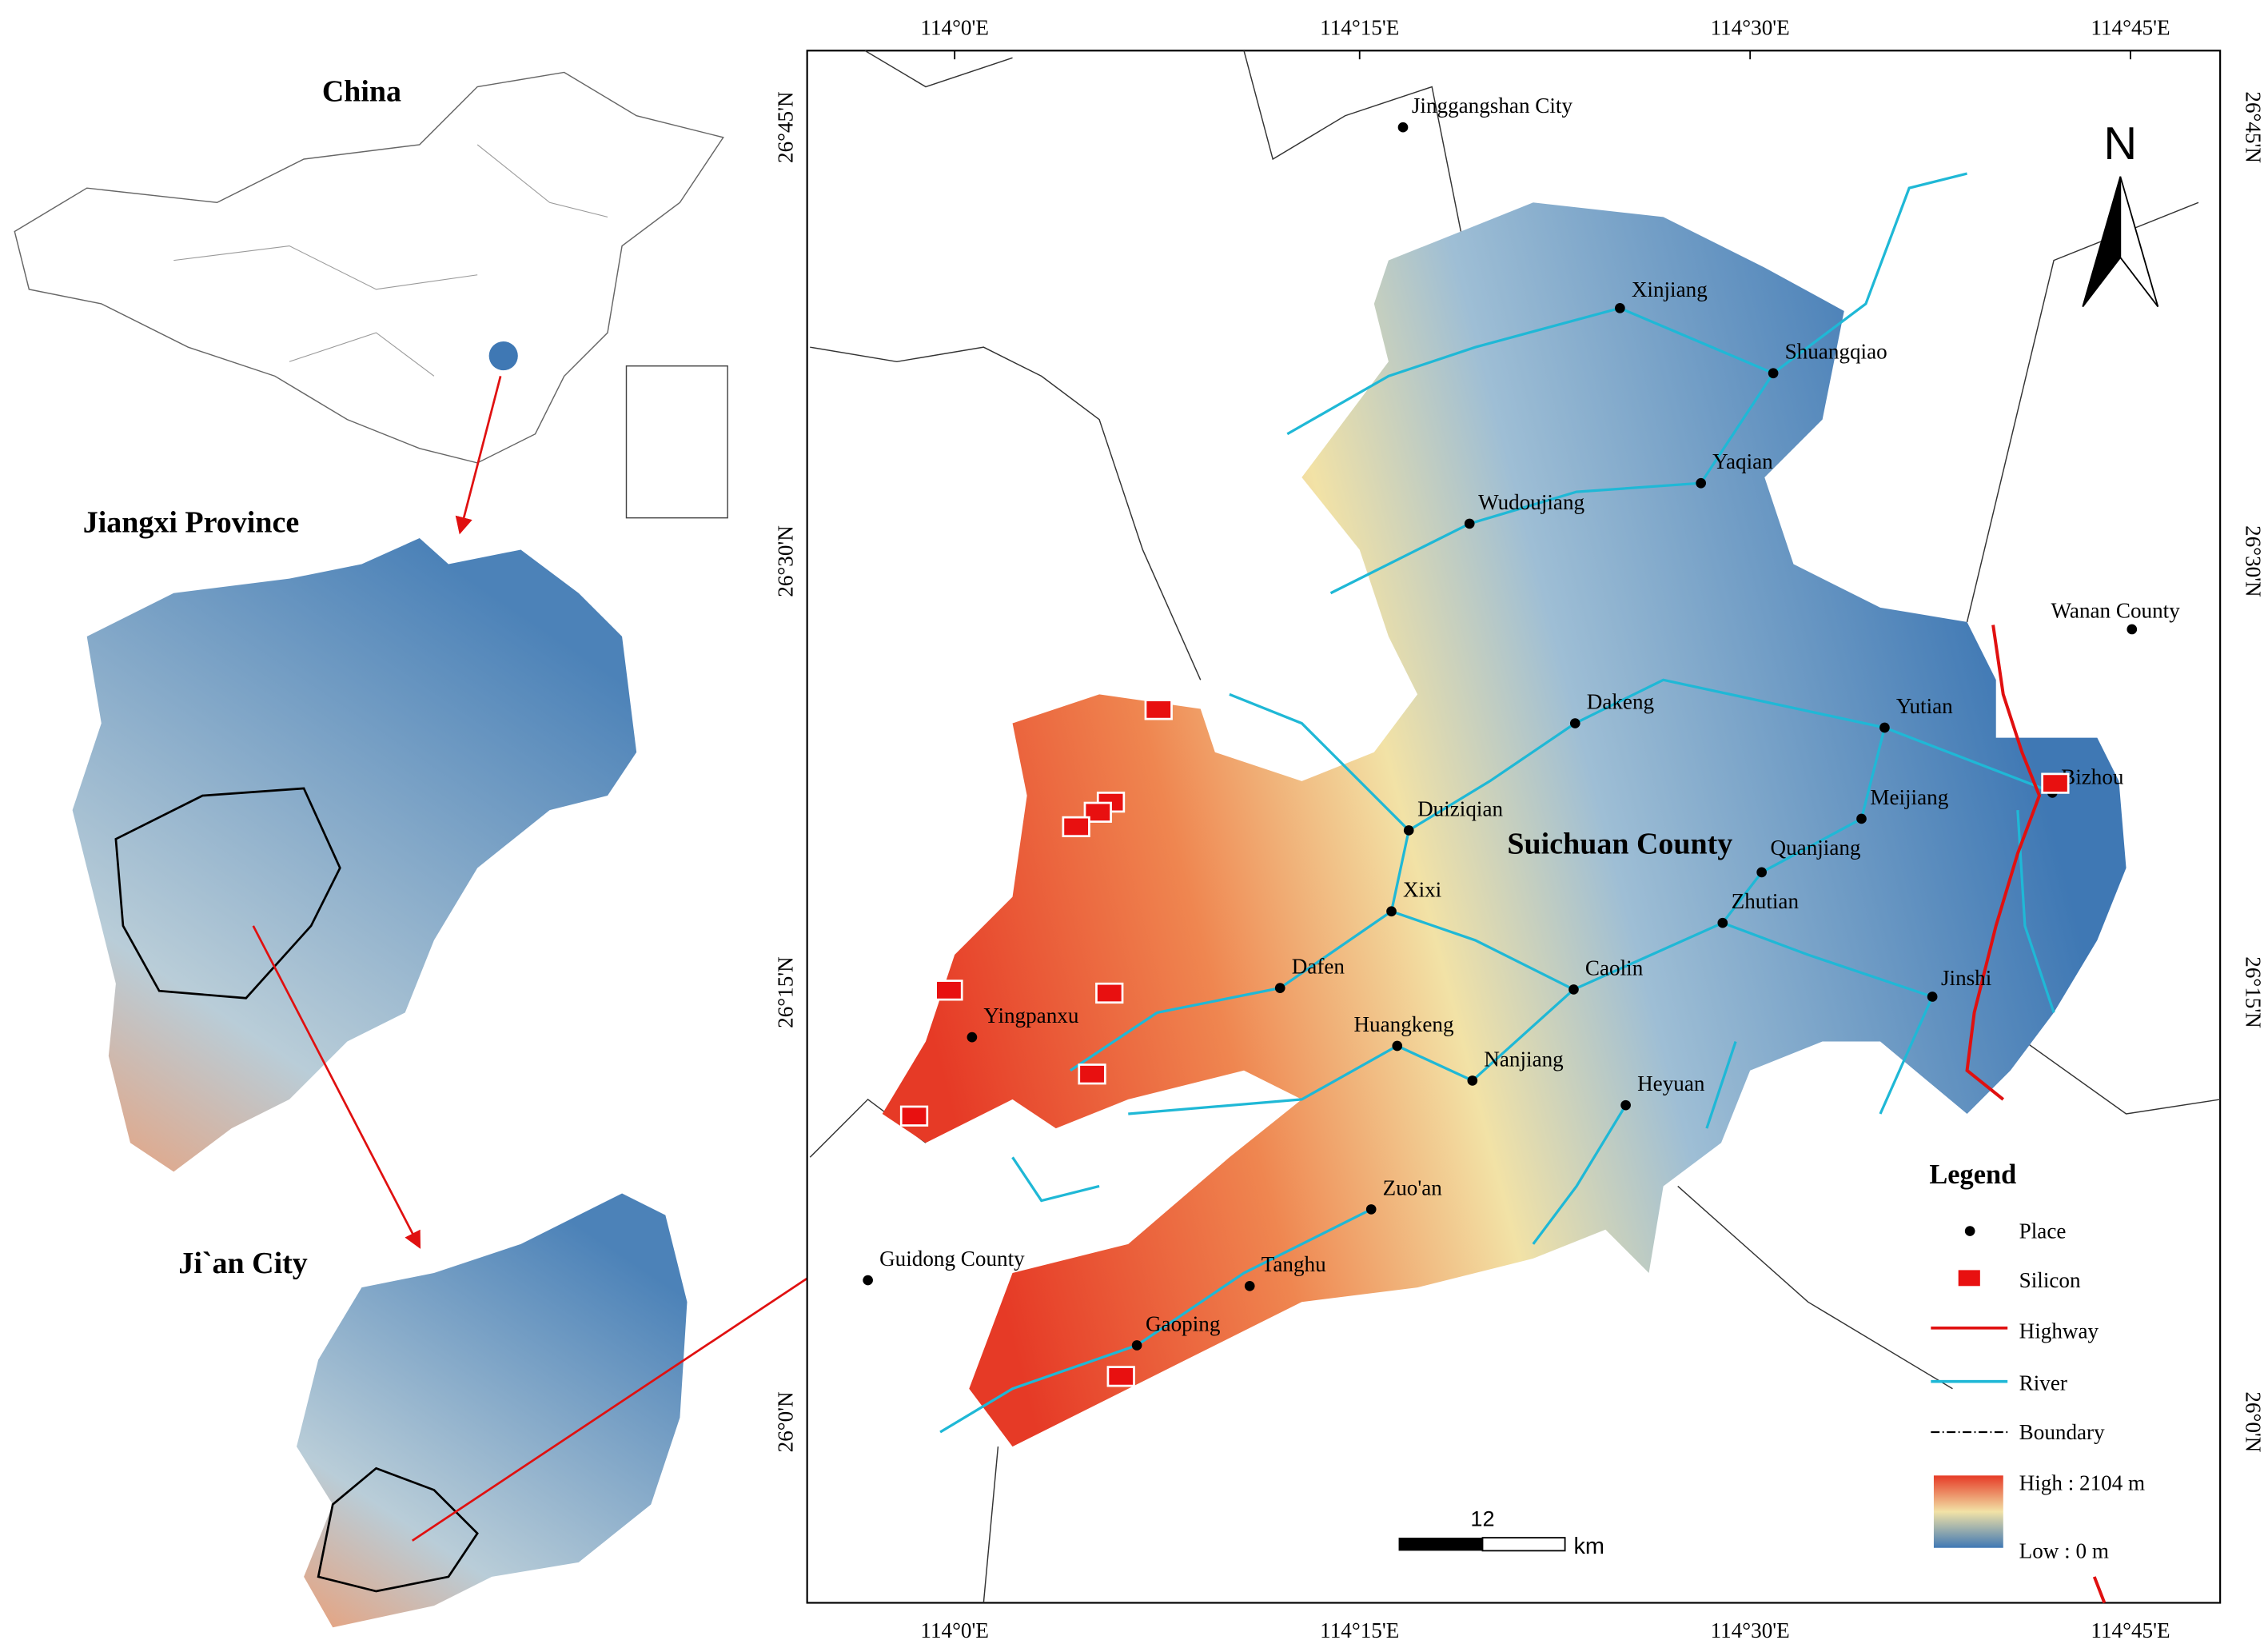 The image size is (2268, 1652). What do you see at coordinates (1742, 461) in the screenshot?
I see `place-label: Yaqian` at bounding box center [1742, 461].